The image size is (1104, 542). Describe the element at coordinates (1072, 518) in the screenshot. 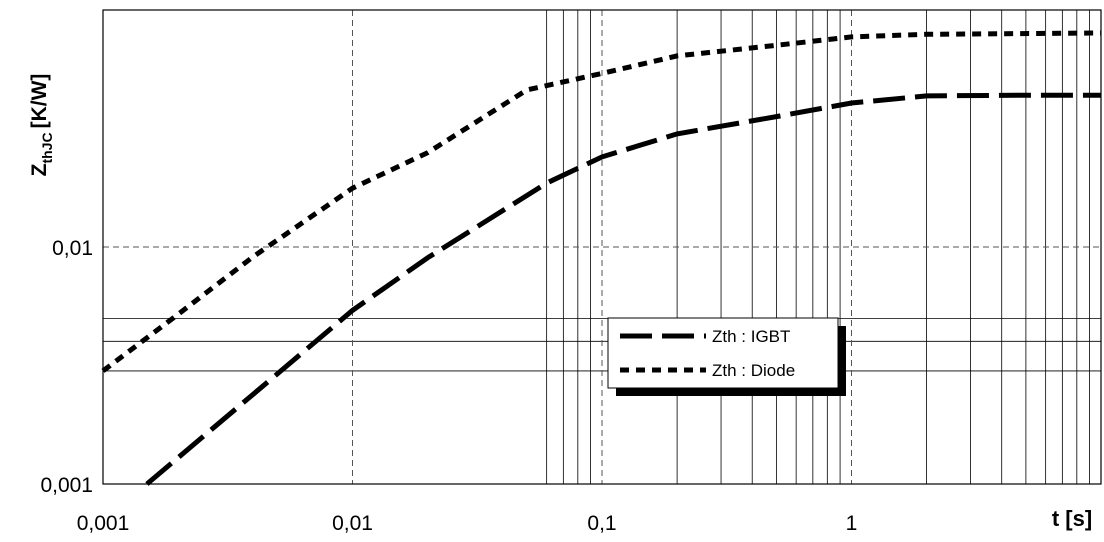

I see `x-axis-label: t [s]` at that location.